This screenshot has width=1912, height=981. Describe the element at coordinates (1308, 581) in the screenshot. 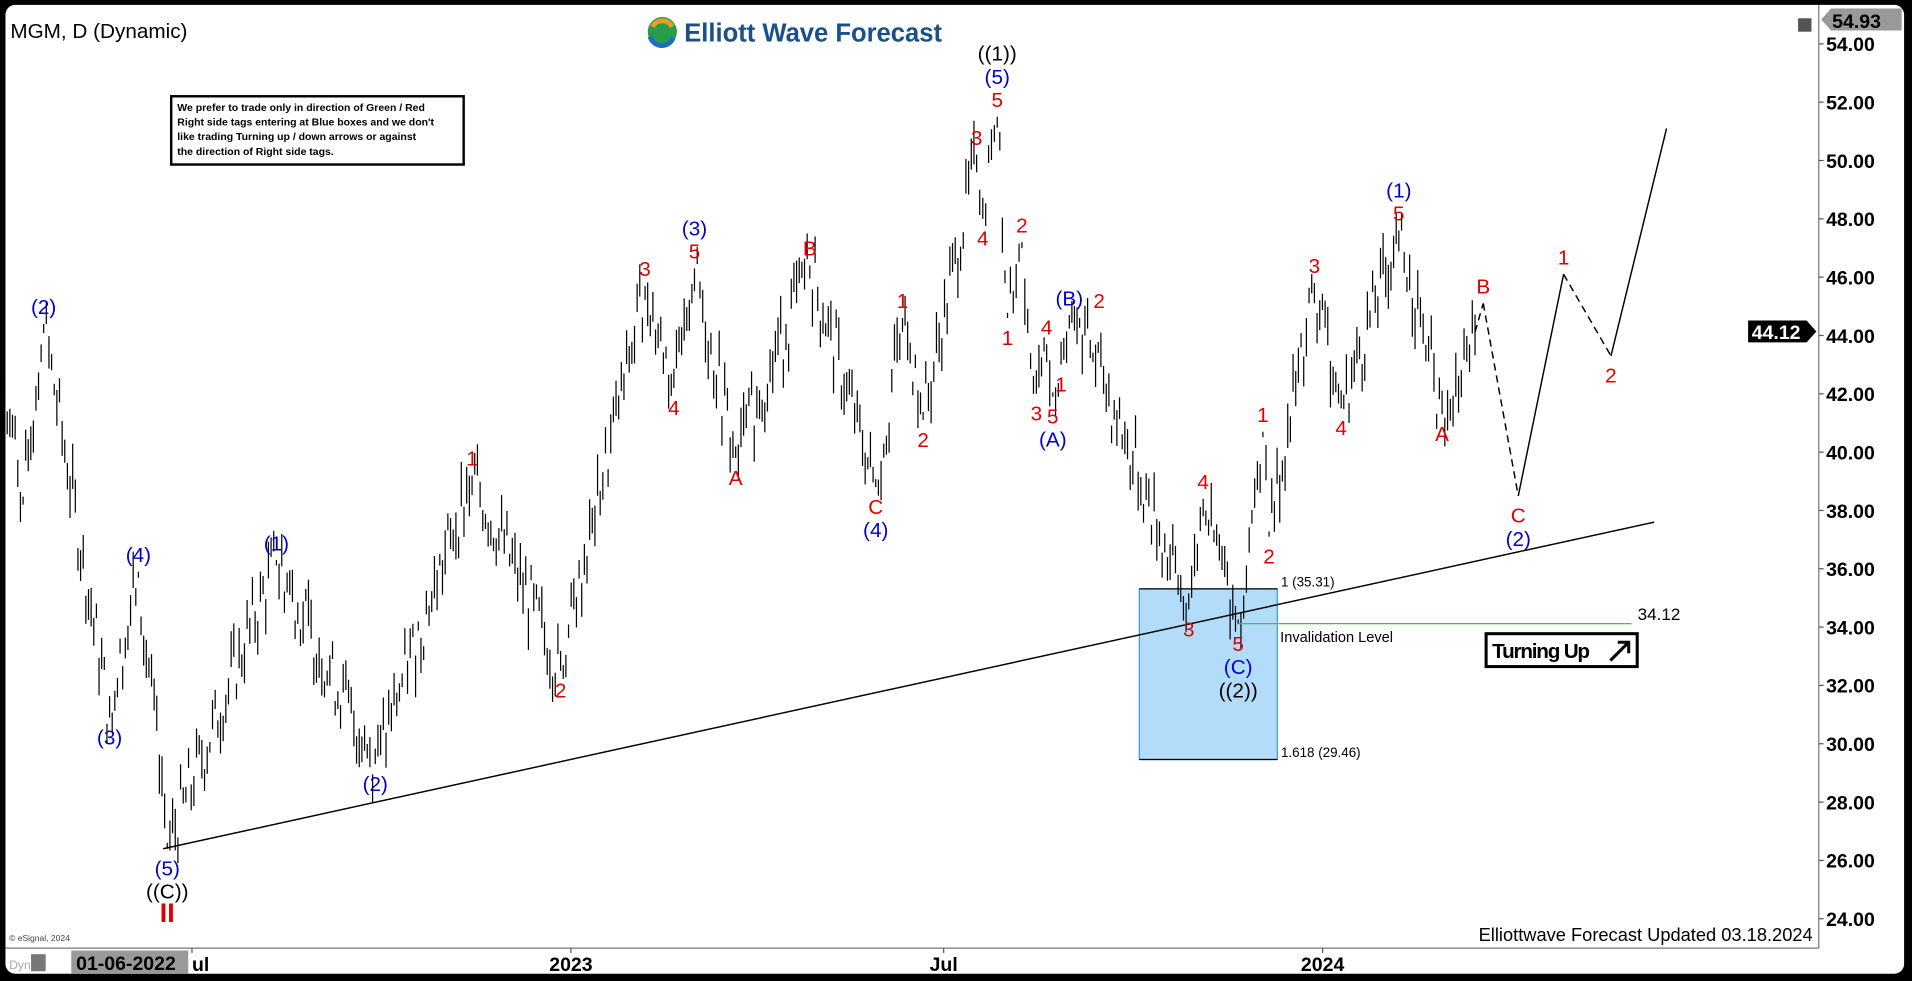

I see `box-top-label: 1 (35.31)` at that location.